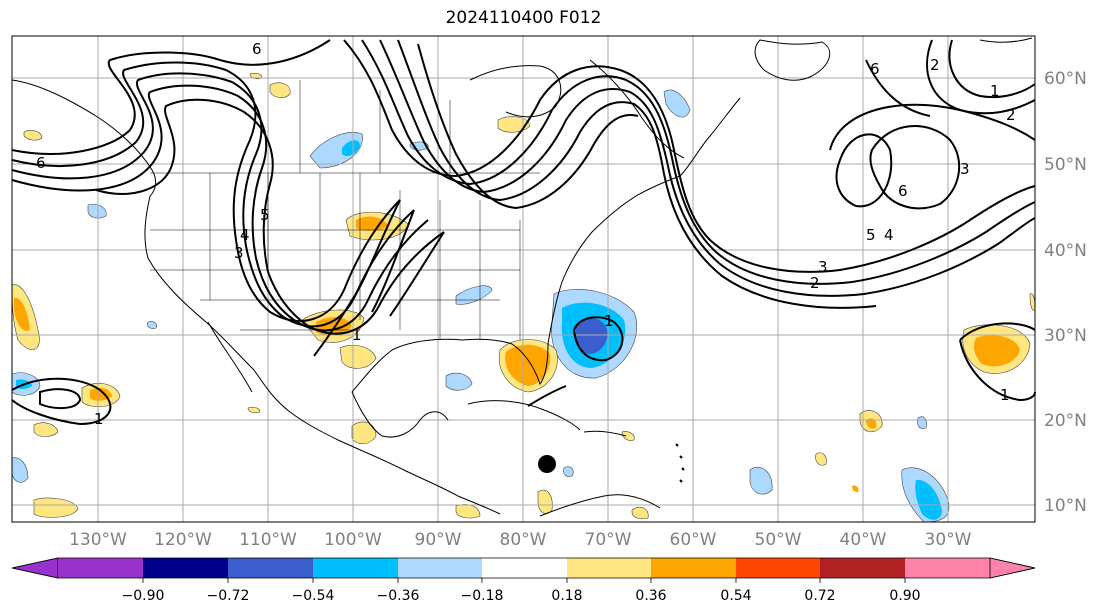 The image size is (1105, 615). Describe the element at coordinates (345, 210) in the screenshot. I see `political-borders` at that location.